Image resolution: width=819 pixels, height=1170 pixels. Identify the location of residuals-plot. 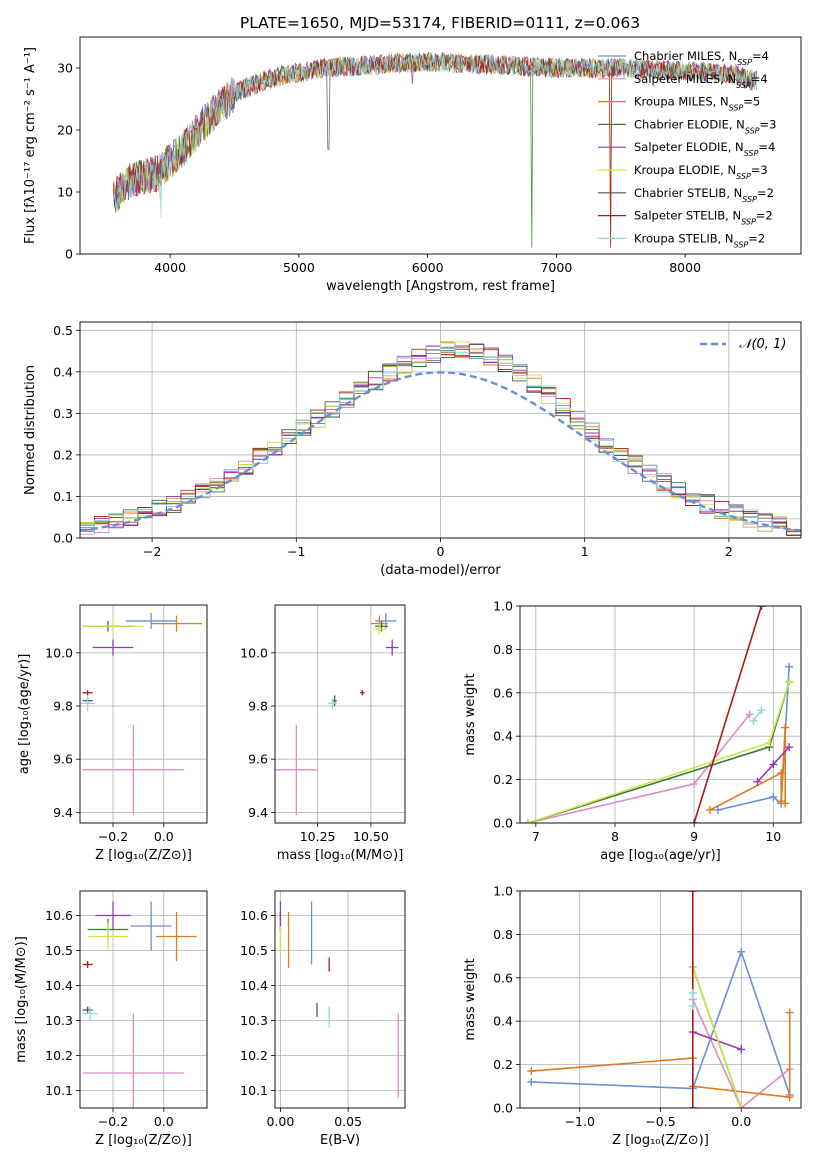
(440, 439).